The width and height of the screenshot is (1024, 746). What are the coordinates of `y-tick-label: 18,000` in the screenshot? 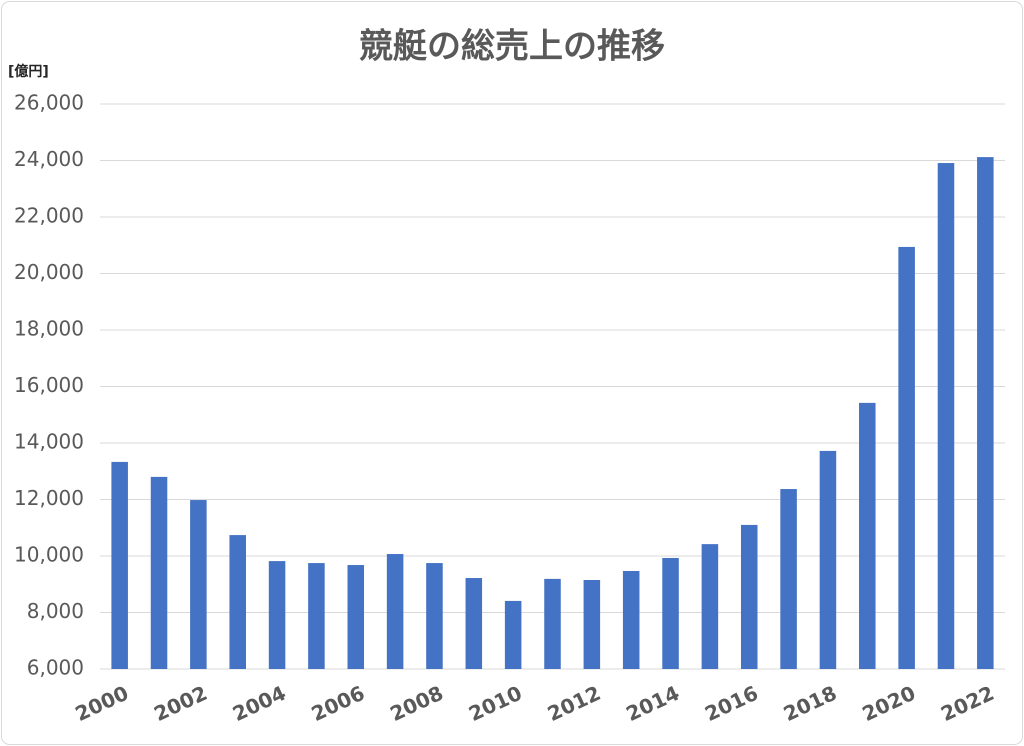 It's located at (49, 329).